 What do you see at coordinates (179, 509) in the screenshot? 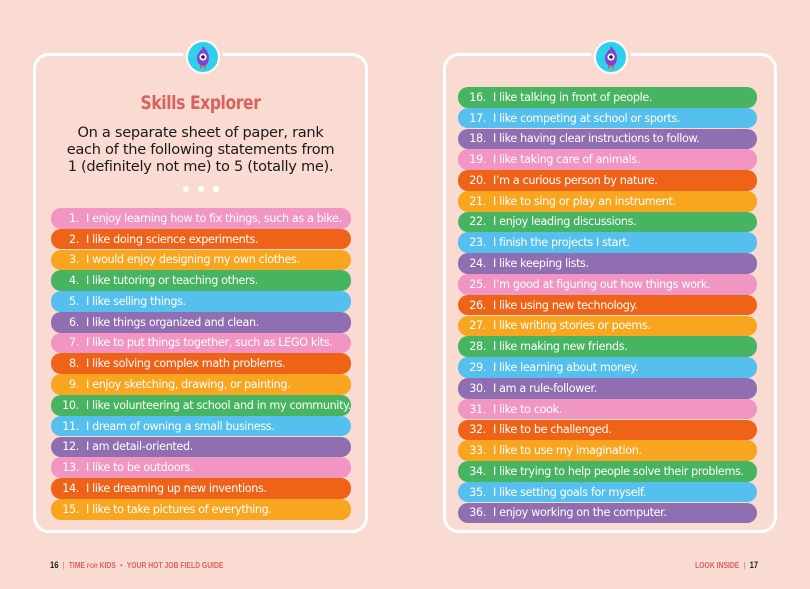
I see `statement-text: I like to take pictures of everything.` at bounding box center [179, 509].